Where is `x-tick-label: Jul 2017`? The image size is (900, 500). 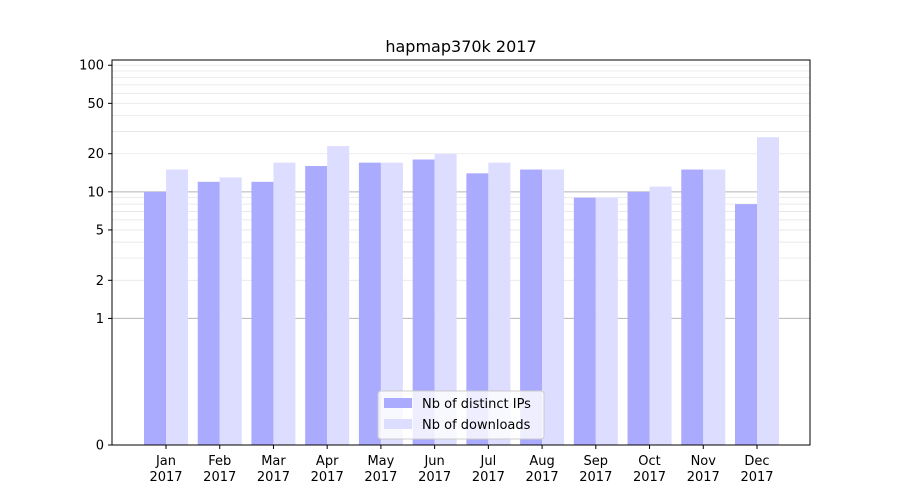
x-tick-label: Jul 2017 is located at coordinates (488, 469).